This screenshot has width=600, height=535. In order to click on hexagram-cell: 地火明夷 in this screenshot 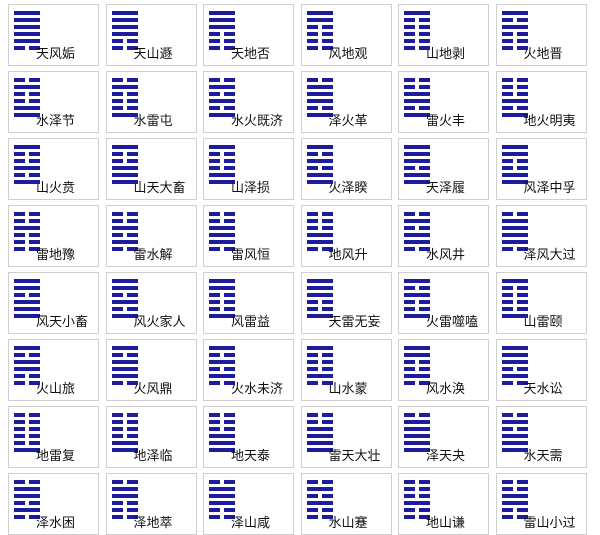, I will do `click(541, 102)`.